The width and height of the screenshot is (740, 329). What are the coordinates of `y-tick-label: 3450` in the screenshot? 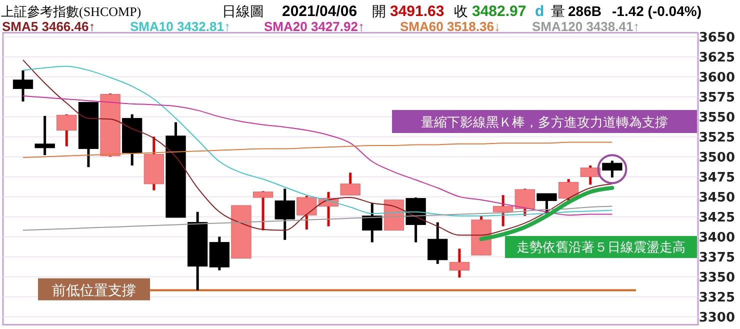 It's located at (716, 198).